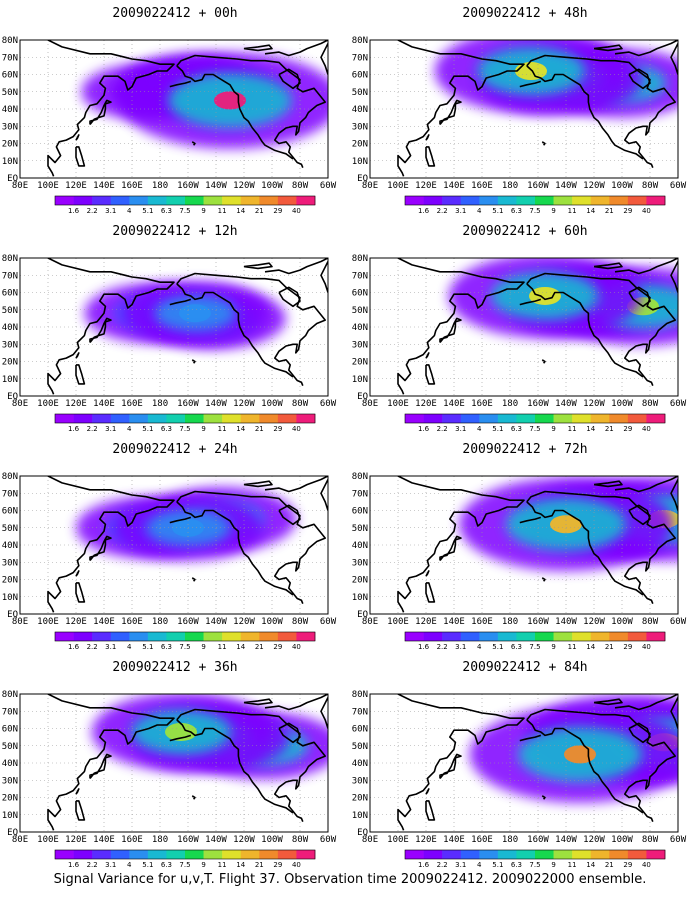  Describe the element at coordinates (272, 840) in the screenshot. I see `lon-tick-label: 100W` at that location.